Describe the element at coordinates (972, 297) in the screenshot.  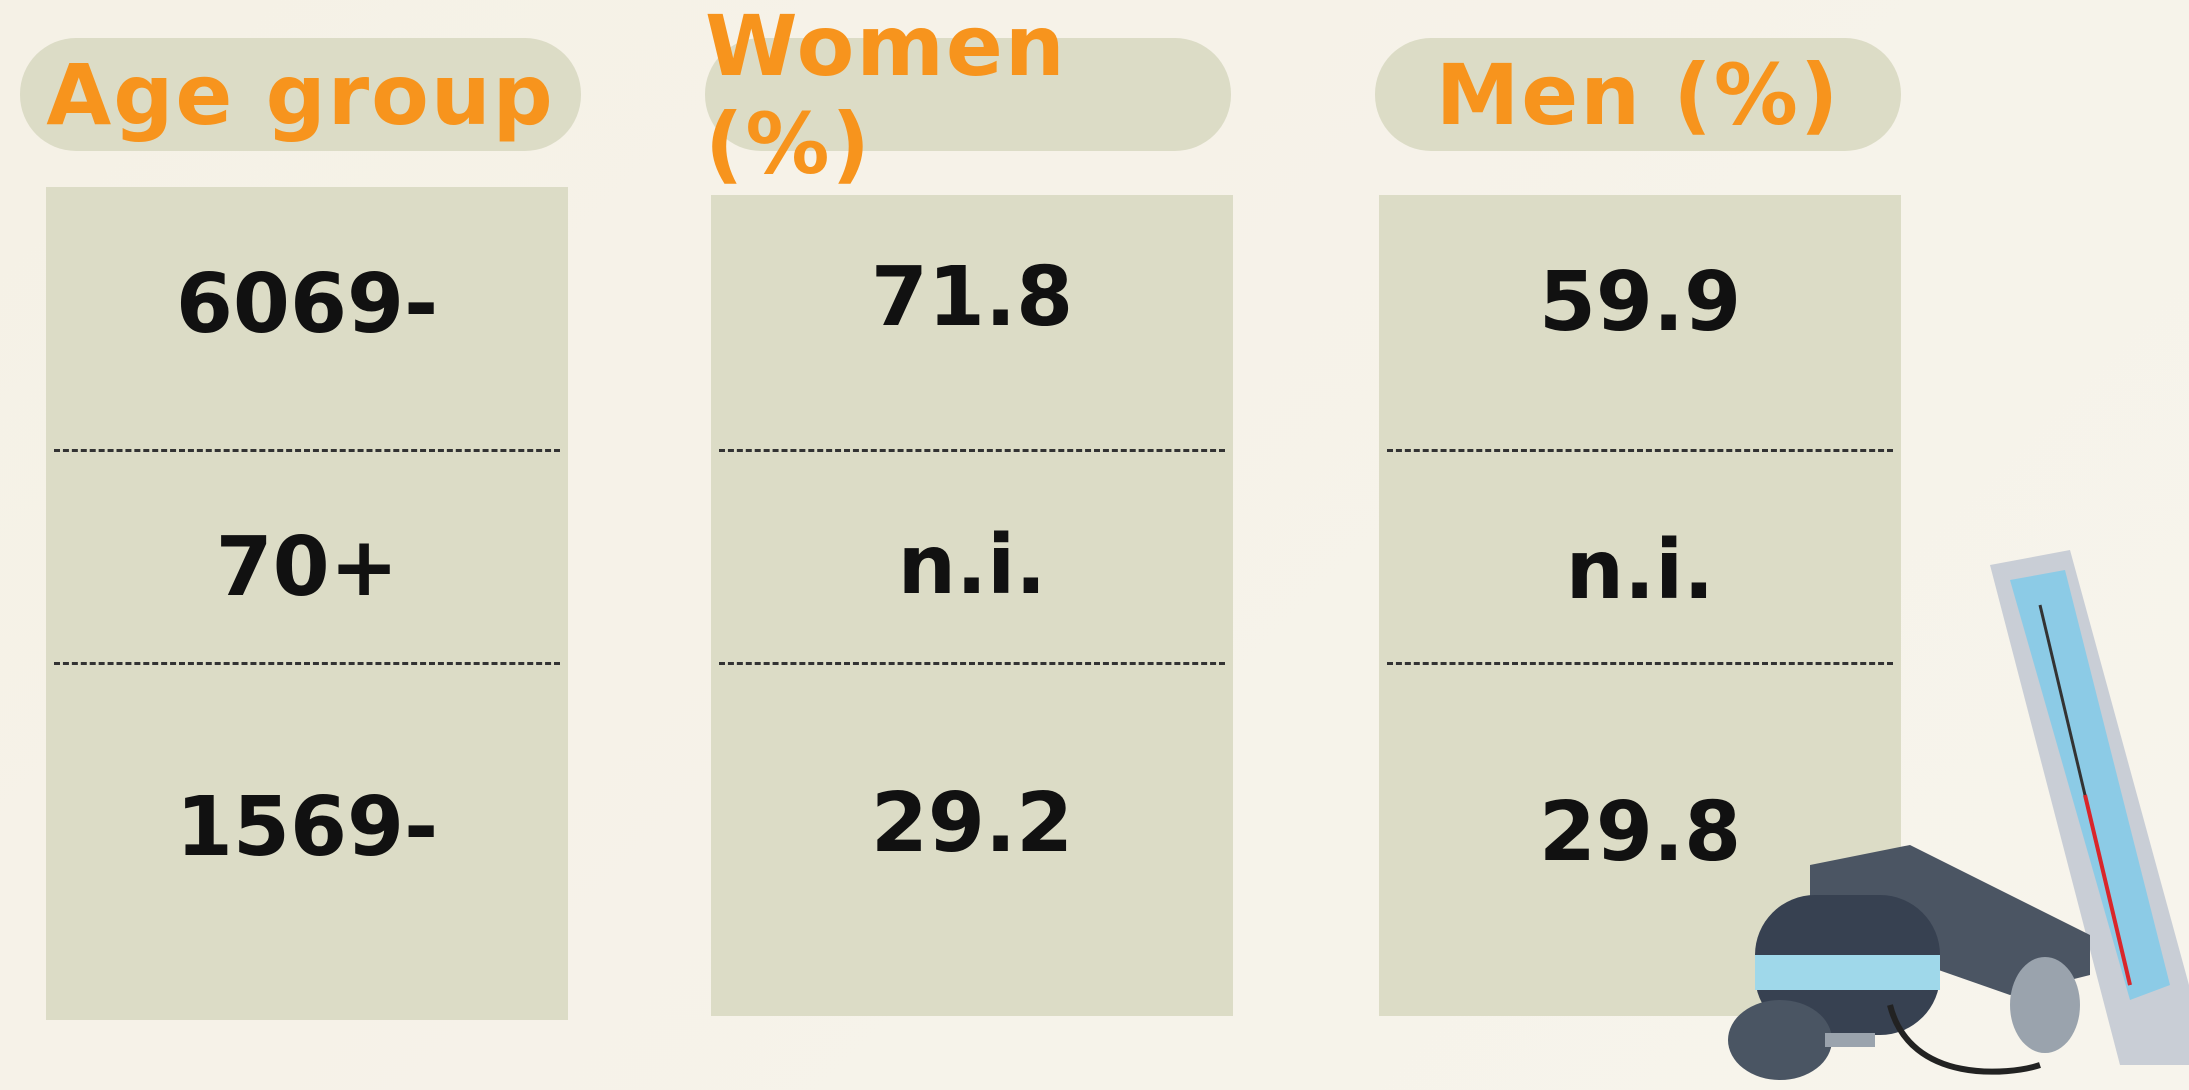
I see `cell: 71.8` at that location.